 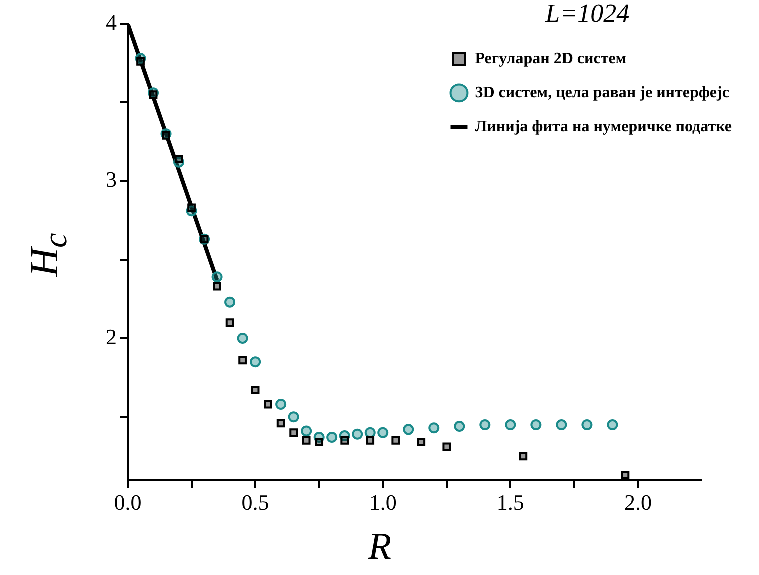 What do you see at coordinates (111, 22) in the screenshot?
I see `y-tick-label: 4` at bounding box center [111, 22].